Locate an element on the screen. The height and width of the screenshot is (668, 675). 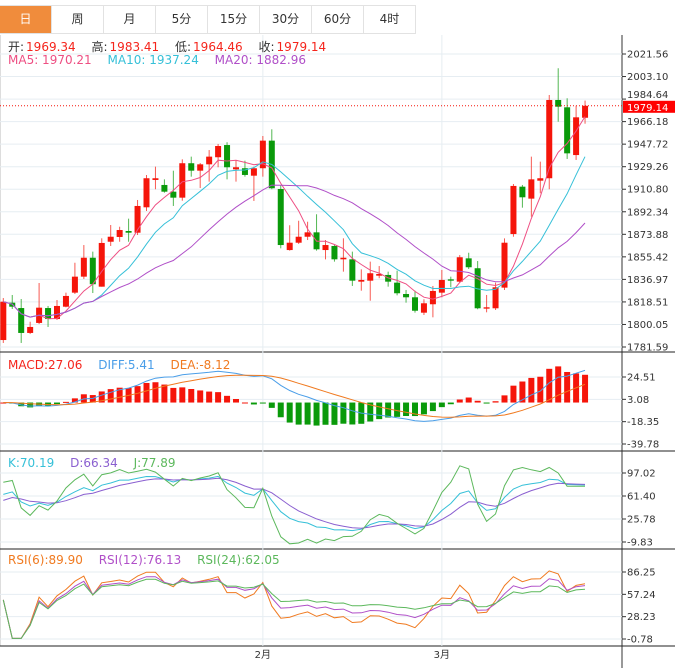
close-value: 1979.14 is located at coordinates (301, 47).